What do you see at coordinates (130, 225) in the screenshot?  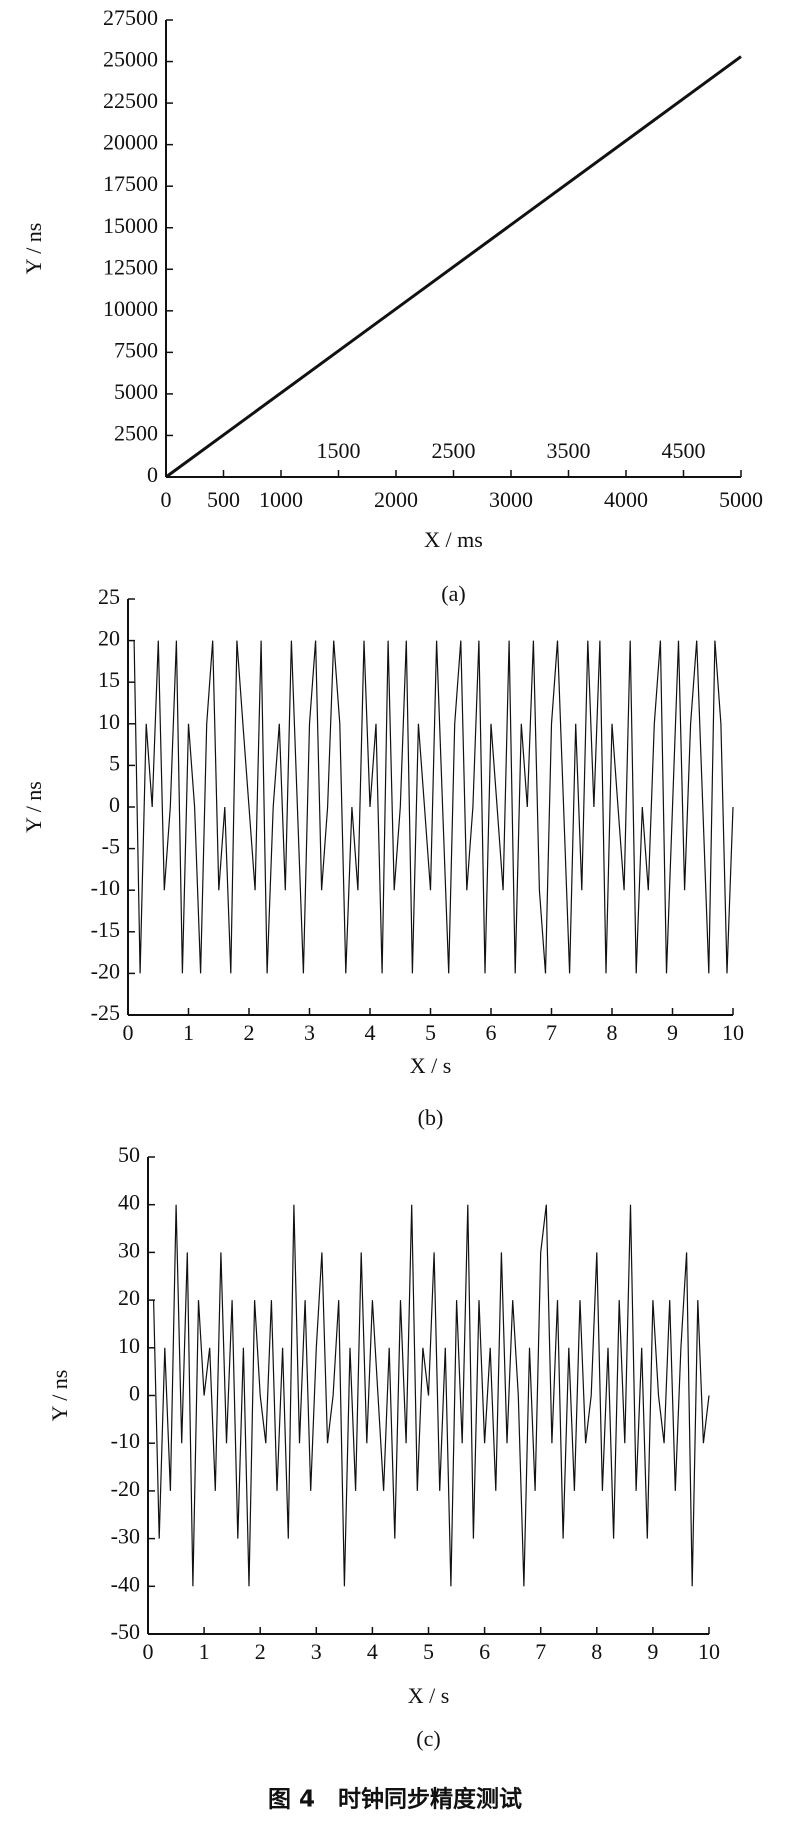 I see `y-tick-label: 15000` at bounding box center [130, 225].